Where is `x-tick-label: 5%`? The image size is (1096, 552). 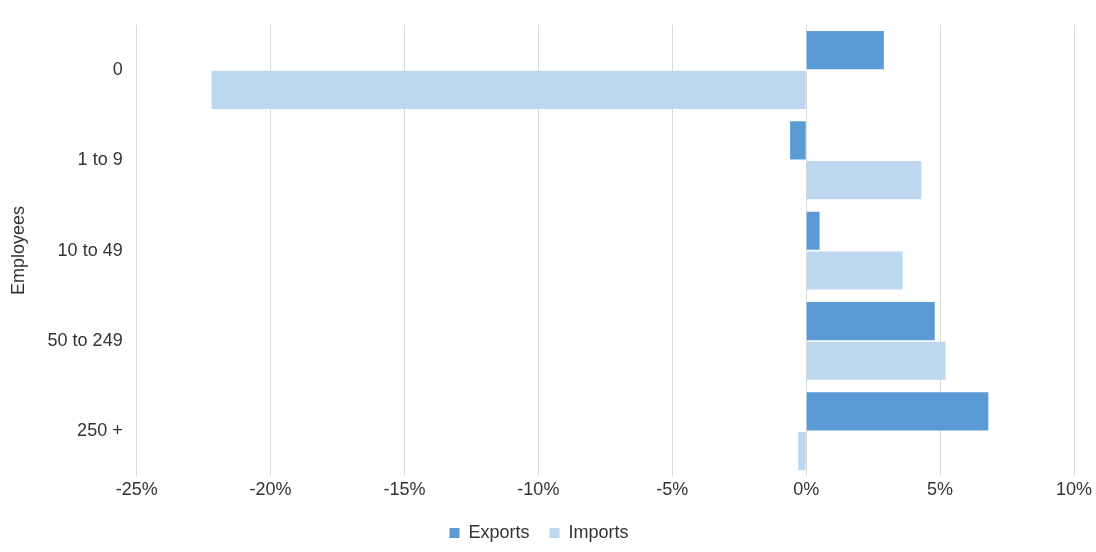 x-tick-label: 5% is located at coordinates (940, 489).